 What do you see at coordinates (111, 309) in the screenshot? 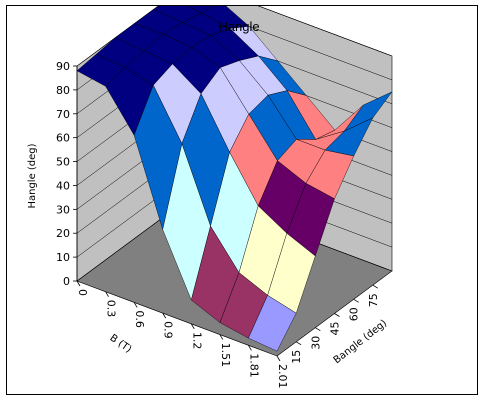
I see `b-tick-label: 0.3` at bounding box center [111, 309].